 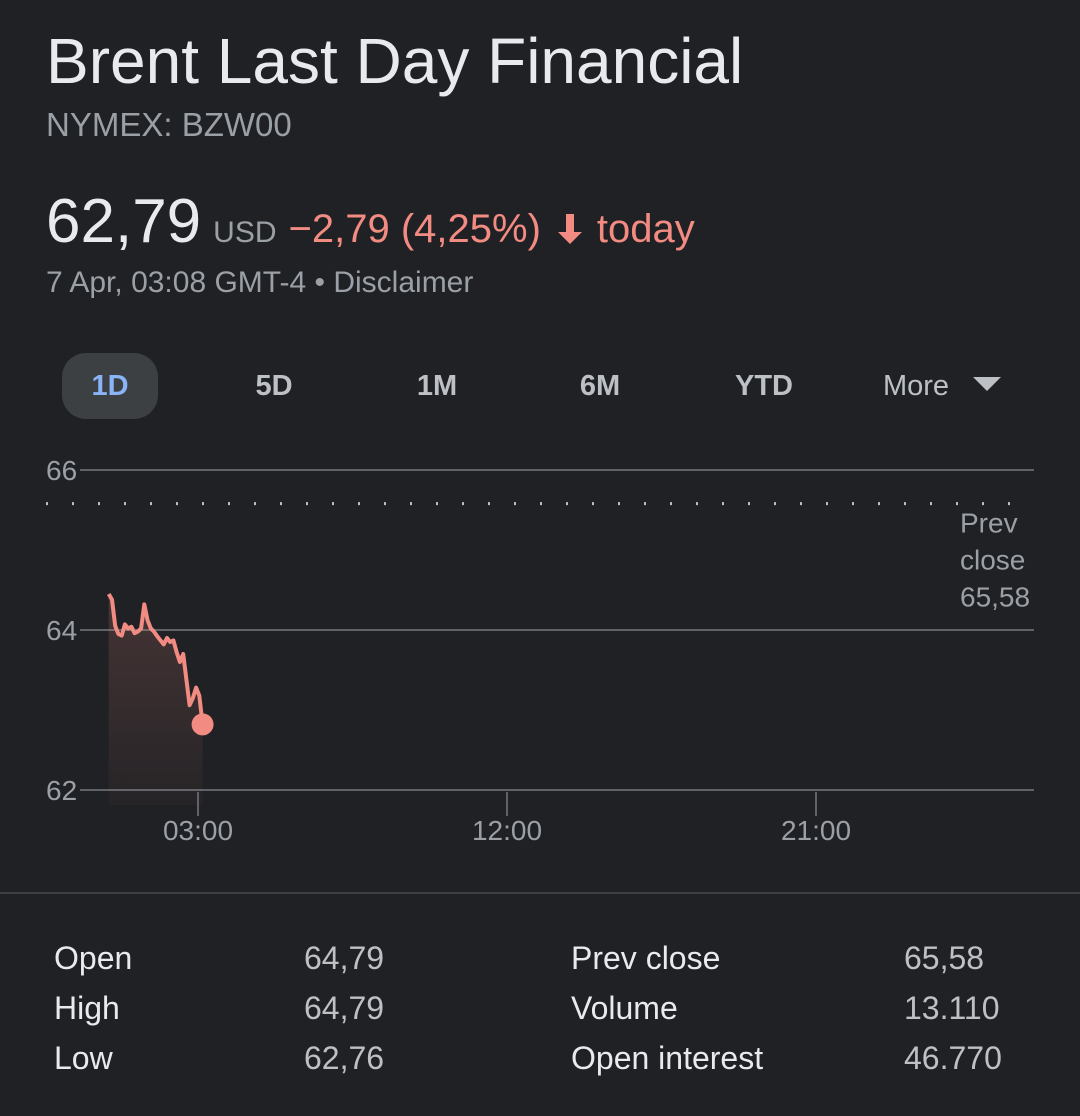 I want to click on tab-more: More, so click(x=942, y=386).